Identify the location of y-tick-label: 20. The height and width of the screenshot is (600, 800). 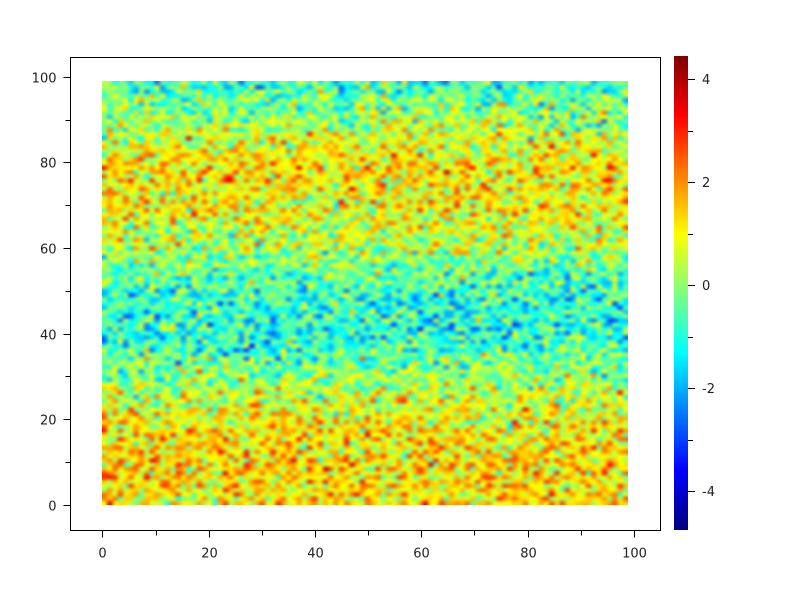
(48, 421).